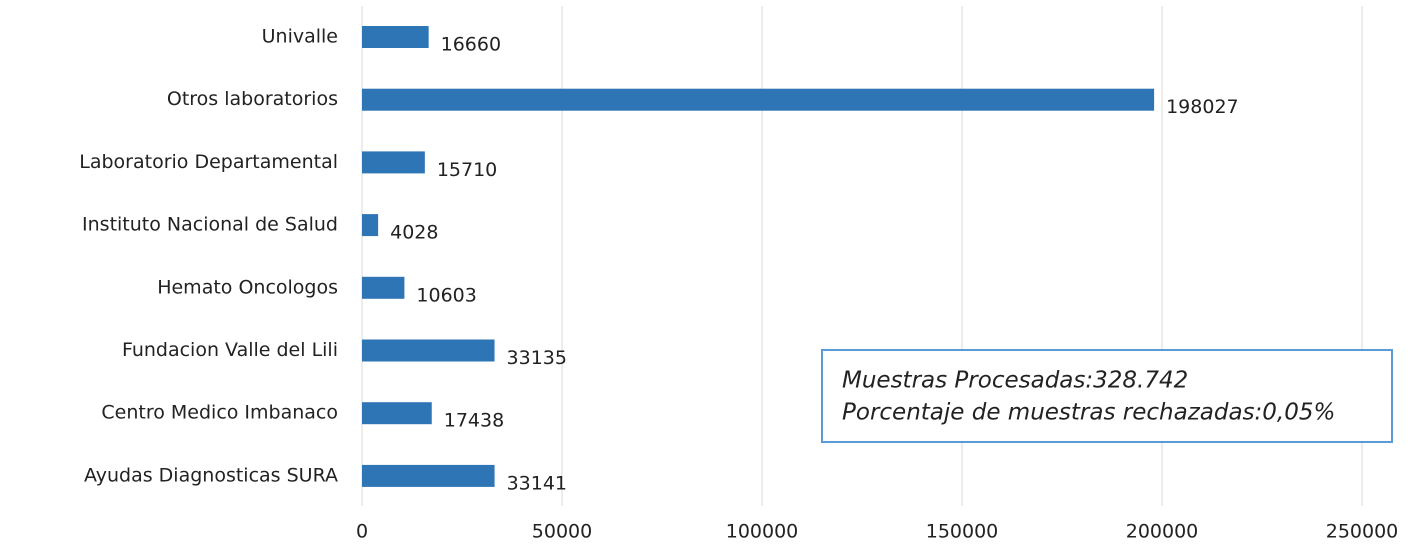 Image resolution: width=1408 pixels, height=549 pixels. Describe the element at coordinates (247, 287) in the screenshot. I see `y-tick-label: Hemato Oncologos` at that location.